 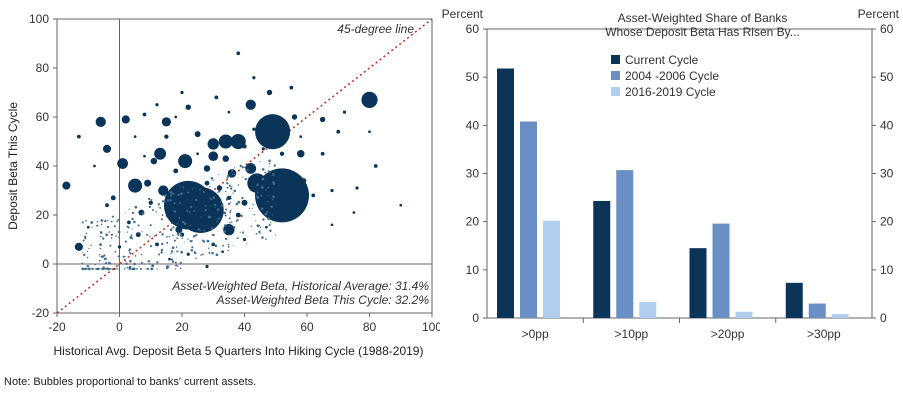 What do you see at coordinates (883, 318) in the screenshot?
I see `y-tick-label-right: 0` at bounding box center [883, 318].